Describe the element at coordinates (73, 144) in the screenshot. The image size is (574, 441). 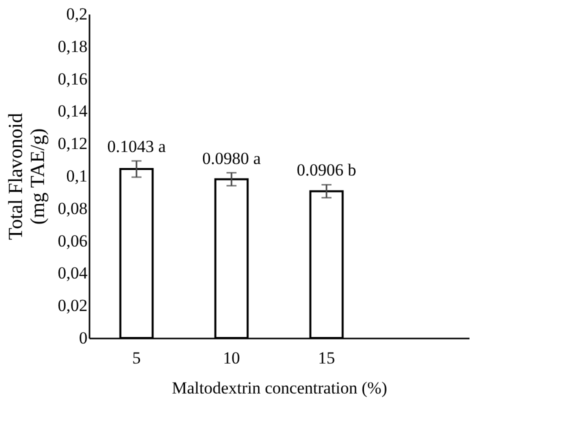
I see `y-tick-label: 0,12` at that location.